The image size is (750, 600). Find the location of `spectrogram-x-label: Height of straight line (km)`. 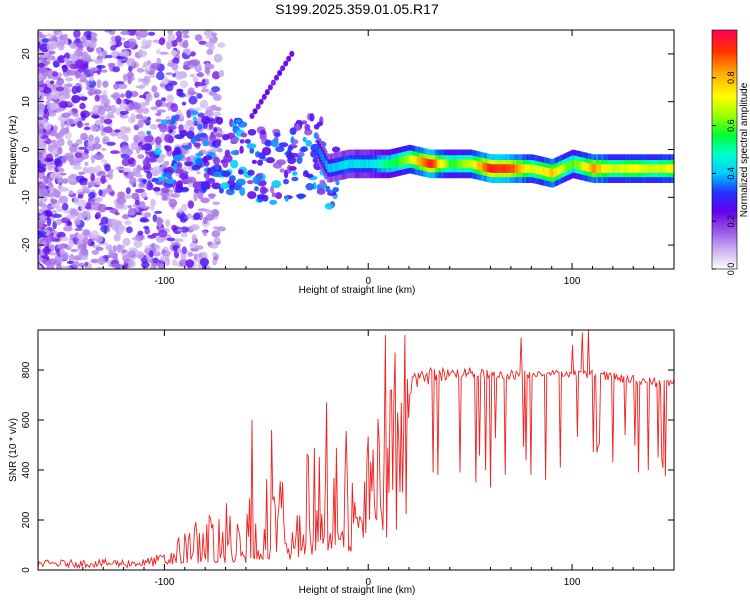

spectrogram-x-label: Height of straight line (km) is located at coordinates (357, 290).